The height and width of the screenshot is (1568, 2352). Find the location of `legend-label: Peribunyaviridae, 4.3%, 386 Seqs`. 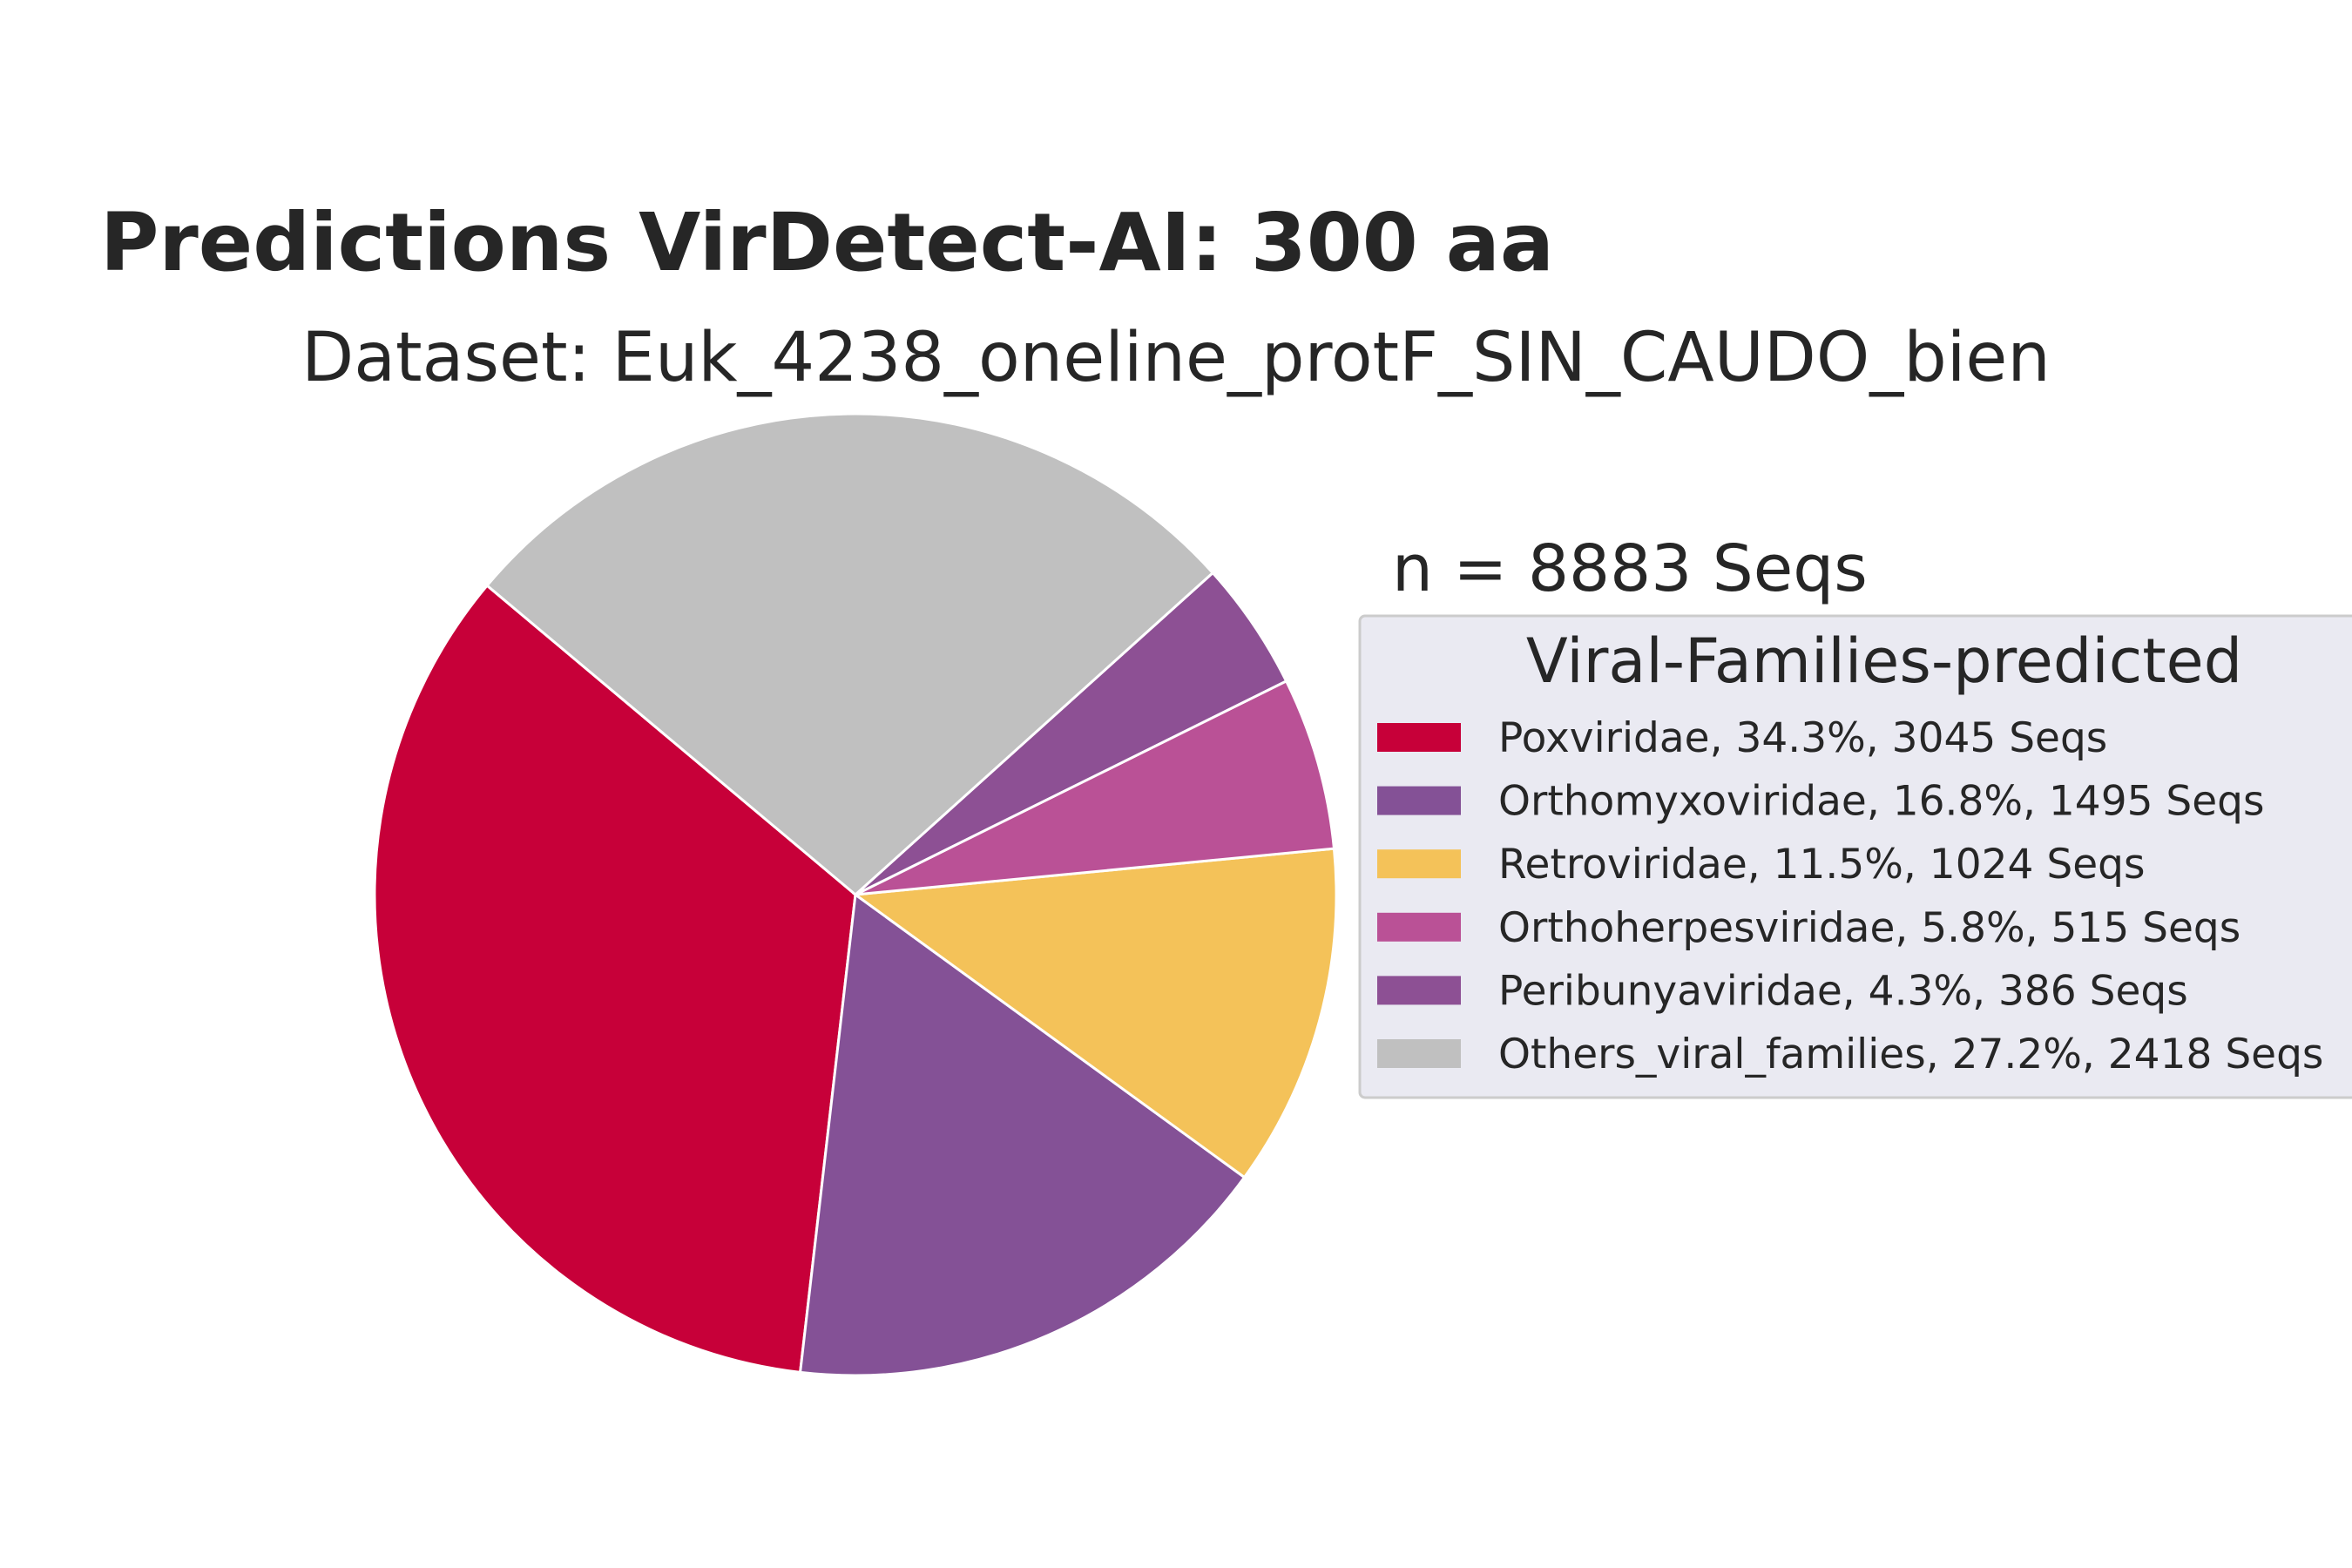

legend-label: Peribunyaviridae, 4.3%, 386 Seqs is located at coordinates (1843, 991).